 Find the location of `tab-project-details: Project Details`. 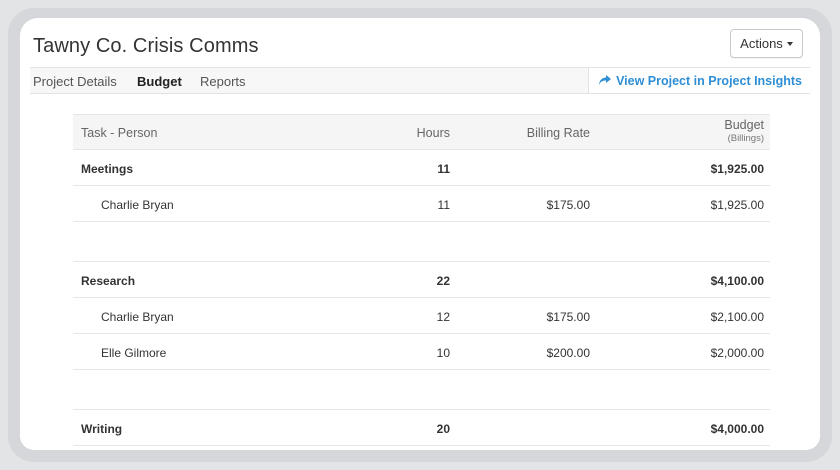

tab-project-details: Project Details is located at coordinates (75, 81).